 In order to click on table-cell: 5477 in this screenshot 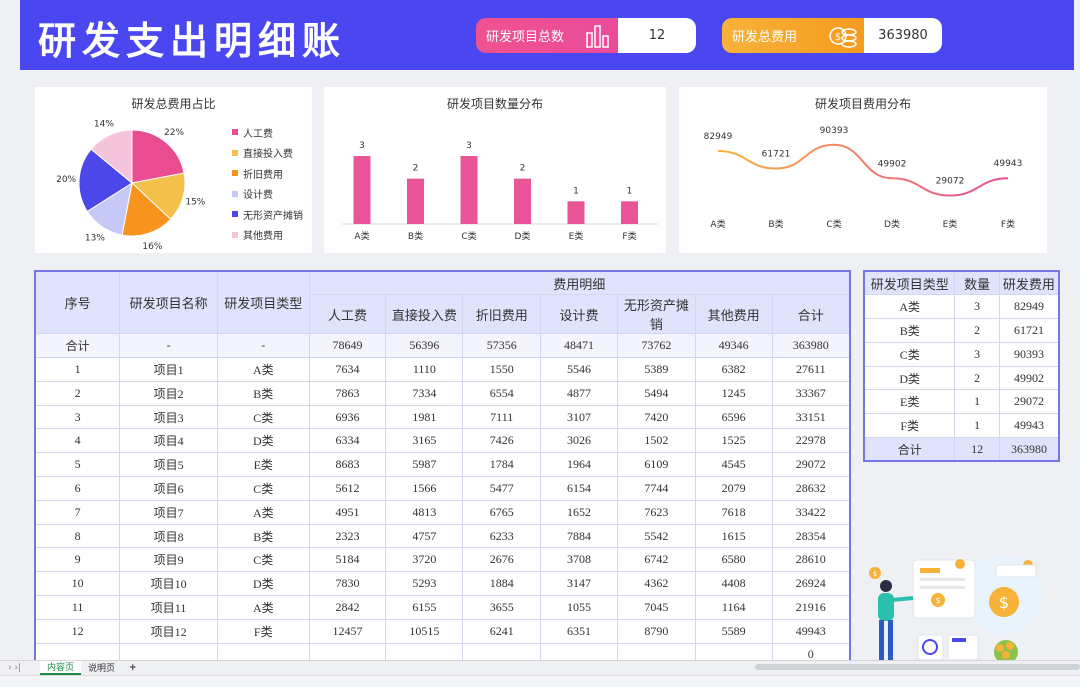, I will do `click(502, 488)`.